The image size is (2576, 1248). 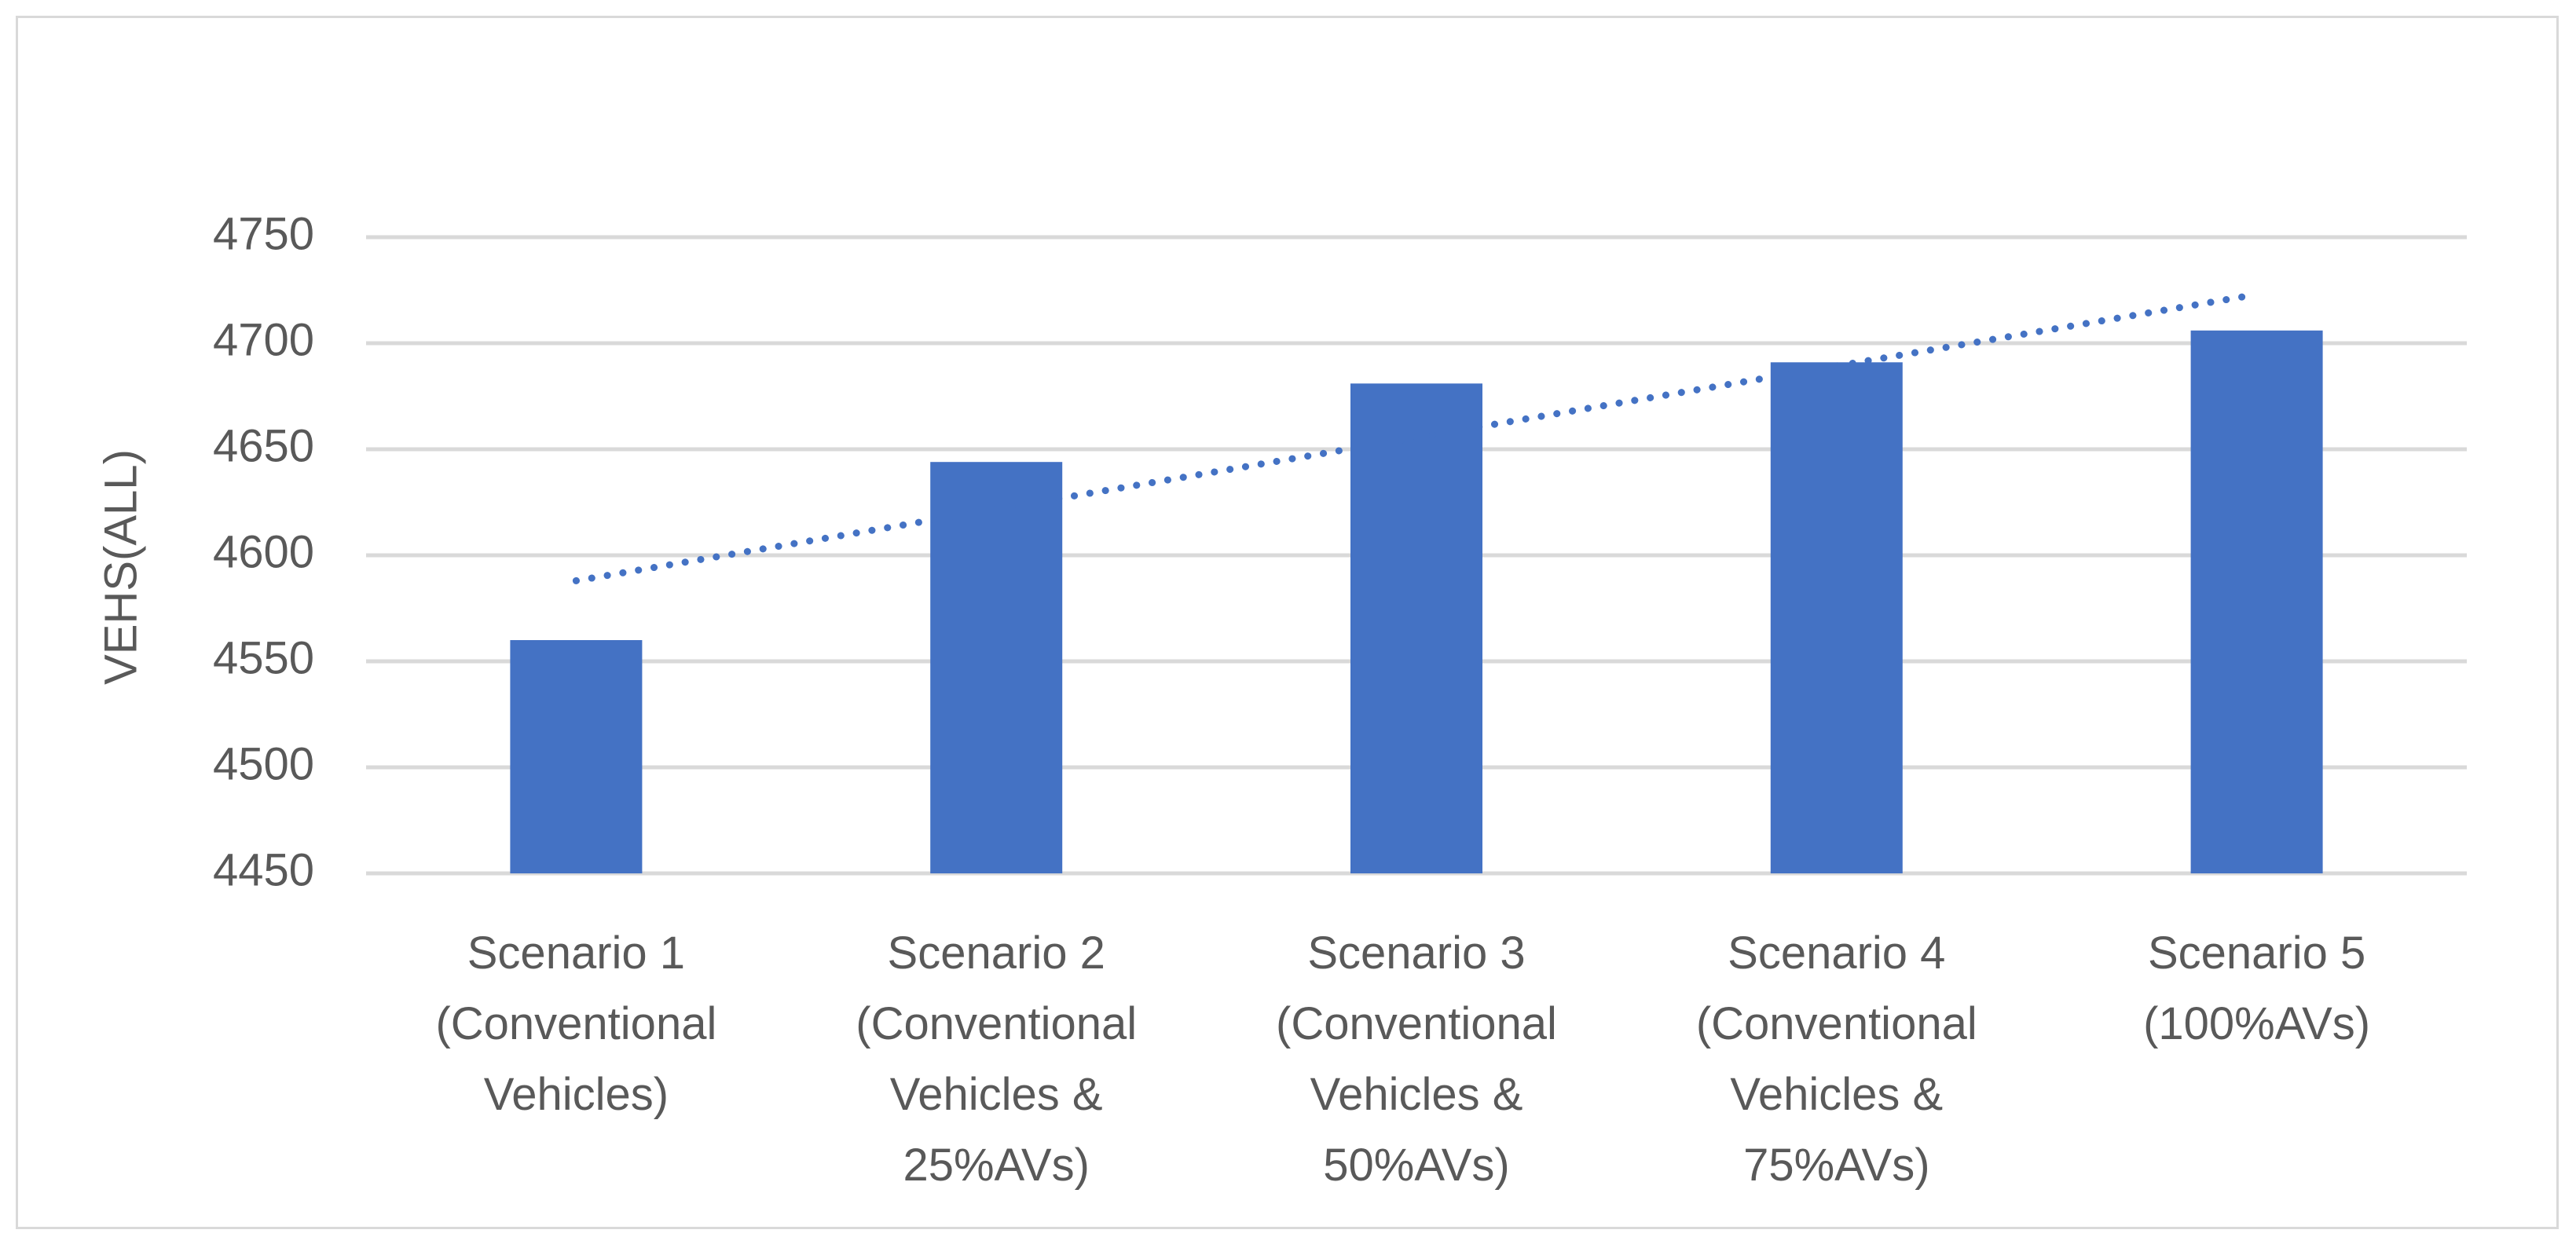 I want to click on x-category-label-line: Scenario 4, so click(x=1836, y=953).